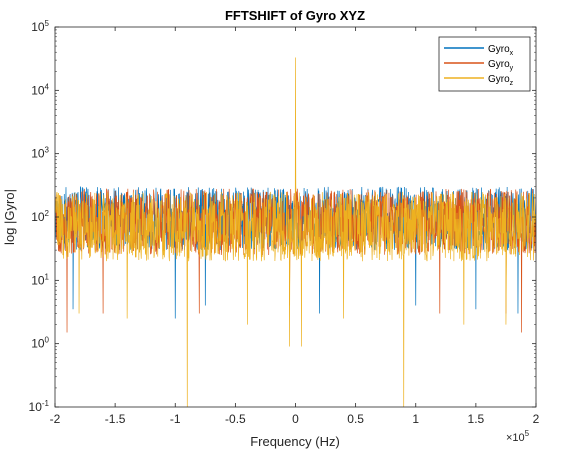  Describe the element at coordinates (115, 419) in the screenshot. I see `x-tick-label: -1.5` at that location.